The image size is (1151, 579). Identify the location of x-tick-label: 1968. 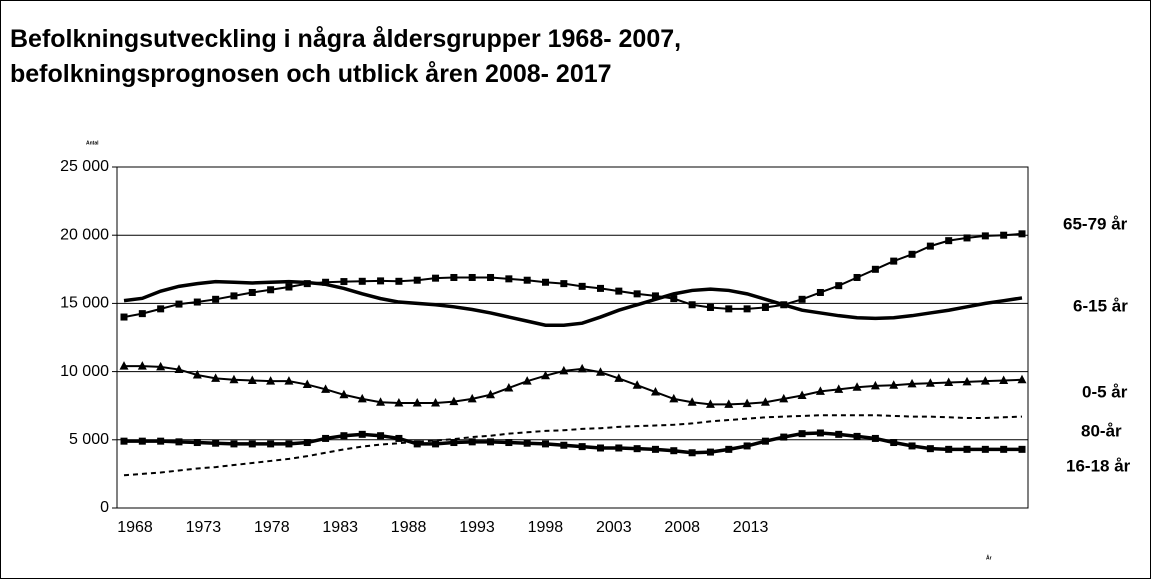
(135, 527).